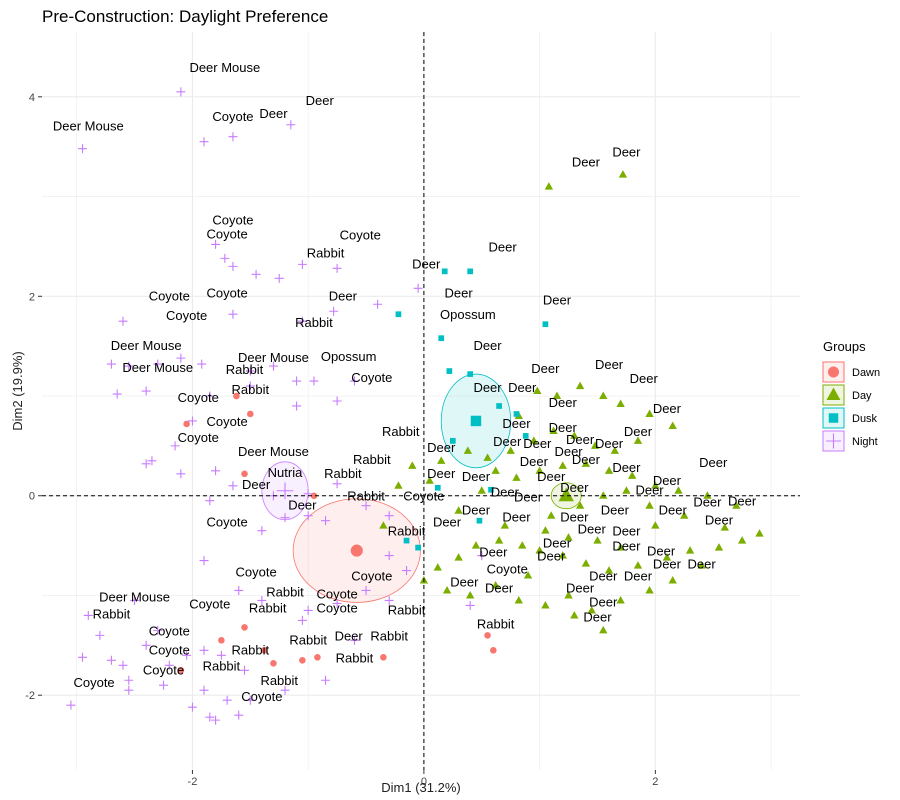  What do you see at coordinates (865, 419) in the screenshot?
I see `legend-label-dusk: Dusk` at bounding box center [865, 419].